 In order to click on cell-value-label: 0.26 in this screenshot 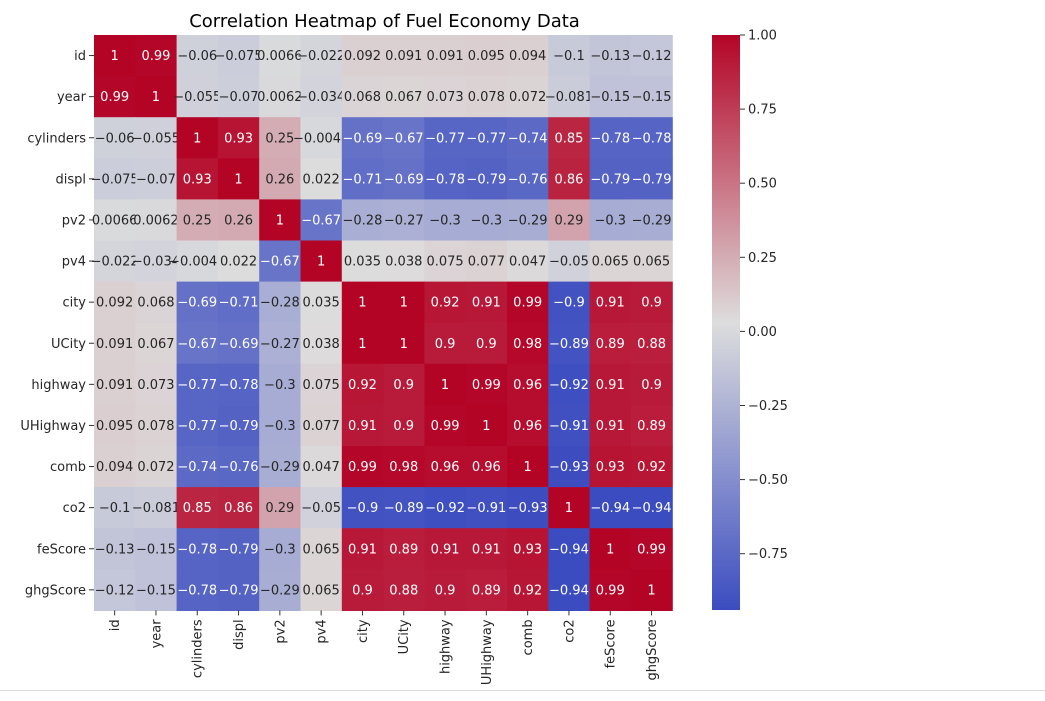, I will do `click(279, 179)`.